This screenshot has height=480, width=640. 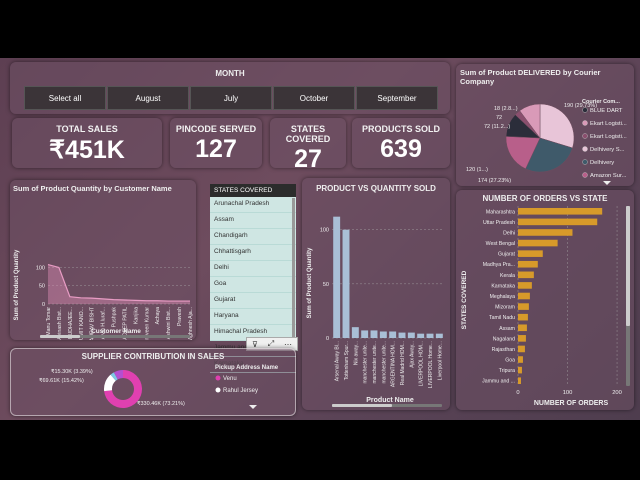 What do you see at coordinates (606, 111) in the screenshot?
I see `courier-legend-item: BLUE DART` at bounding box center [606, 111].